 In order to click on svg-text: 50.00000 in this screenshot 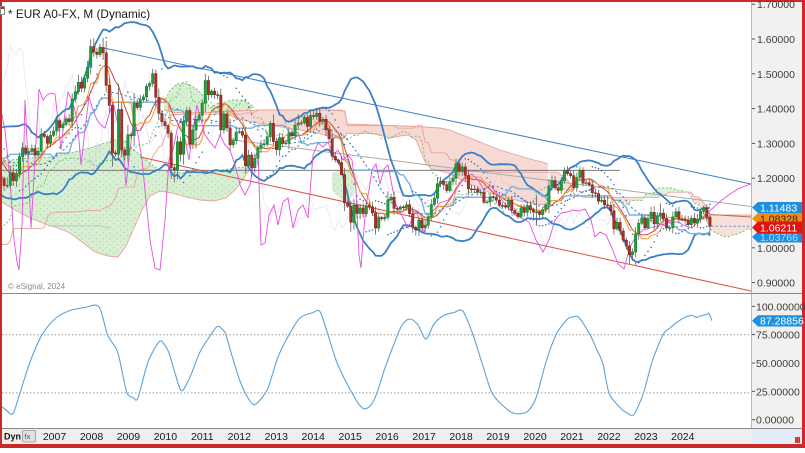, I will do `click(778, 364)`.